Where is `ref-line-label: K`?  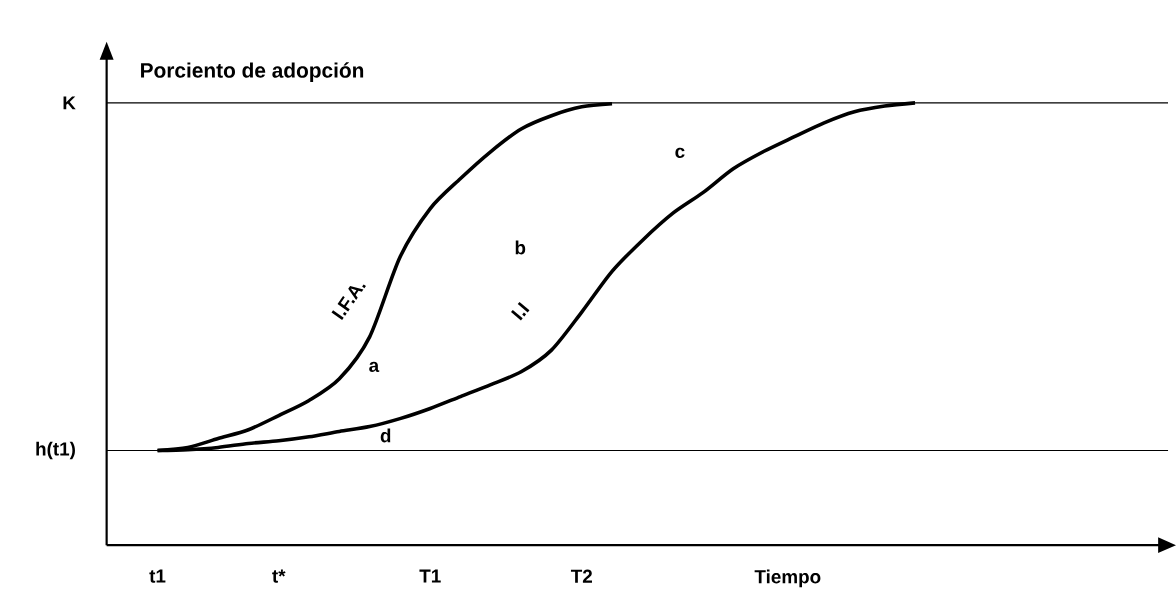 ref-line-label: K is located at coordinates (69, 103).